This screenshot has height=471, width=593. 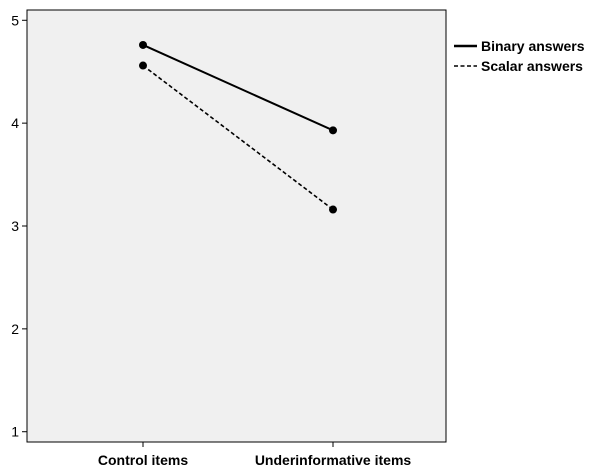 What do you see at coordinates (143, 460) in the screenshot?
I see `x-category-label: Control items` at bounding box center [143, 460].